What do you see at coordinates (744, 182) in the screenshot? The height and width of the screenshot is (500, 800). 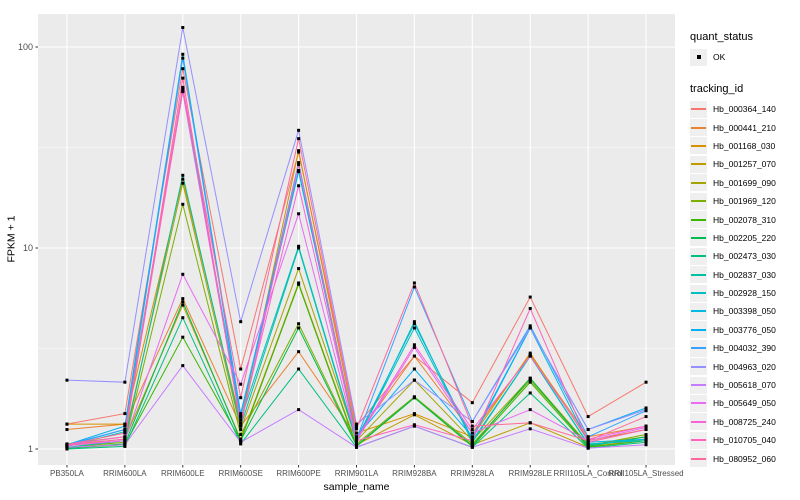 I see `legend-item-label: Hb_001699_090` at bounding box center [744, 182].